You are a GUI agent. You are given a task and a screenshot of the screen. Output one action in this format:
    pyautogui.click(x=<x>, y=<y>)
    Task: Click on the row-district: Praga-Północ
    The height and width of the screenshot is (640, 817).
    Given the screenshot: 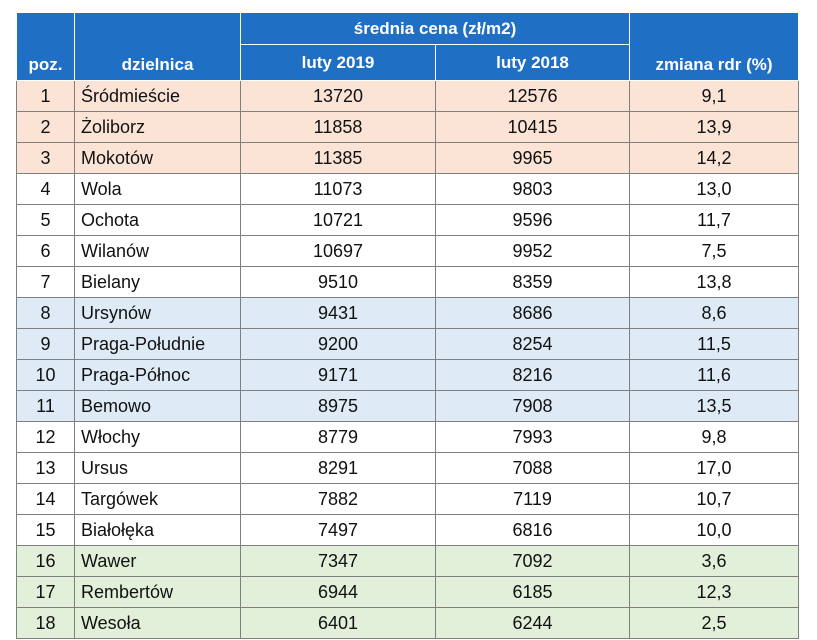 What is the action you would take?
    pyautogui.click(x=157, y=375)
    